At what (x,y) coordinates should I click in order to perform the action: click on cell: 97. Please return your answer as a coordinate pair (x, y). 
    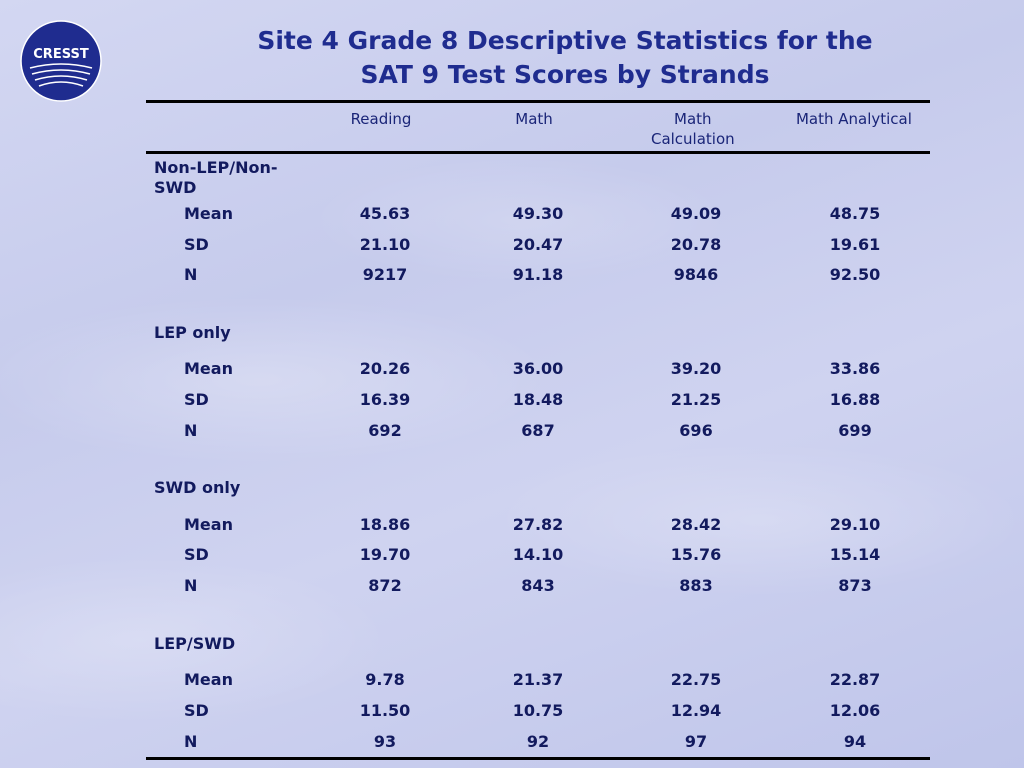
    Looking at the image, I should click on (696, 741).